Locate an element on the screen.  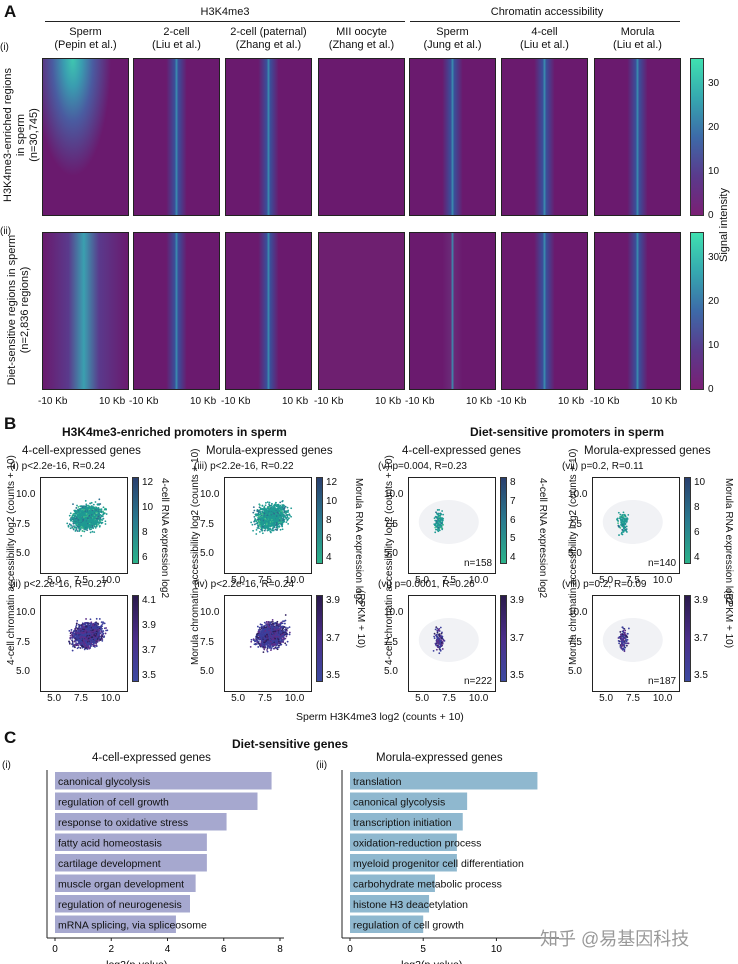
bar-xtick-label: 6 is located at coordinates (224, 949).